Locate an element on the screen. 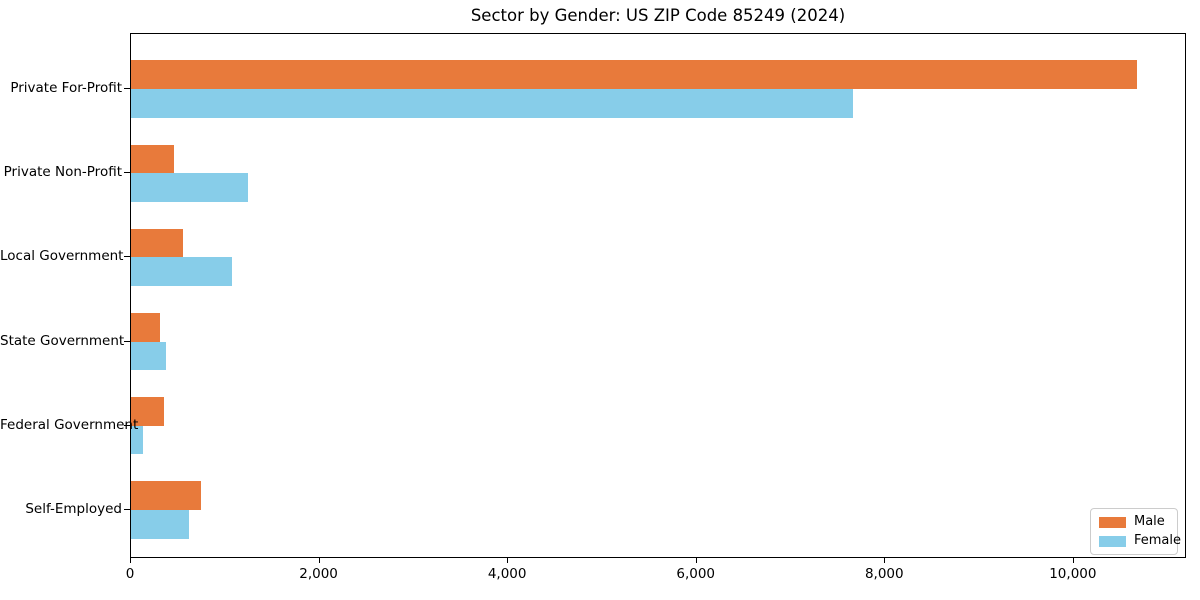  x-tick-label-0: 0 is located at coordinates (130, 574).